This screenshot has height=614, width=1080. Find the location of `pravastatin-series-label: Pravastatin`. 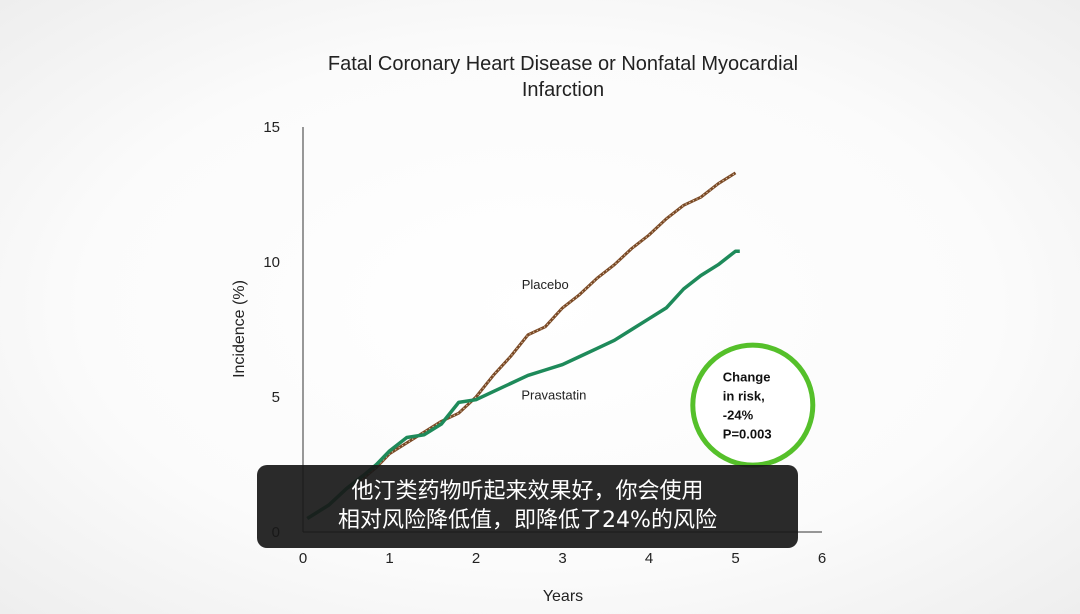

pravastatin-series-label: Pravastatin is located at coordinates (553, 395).